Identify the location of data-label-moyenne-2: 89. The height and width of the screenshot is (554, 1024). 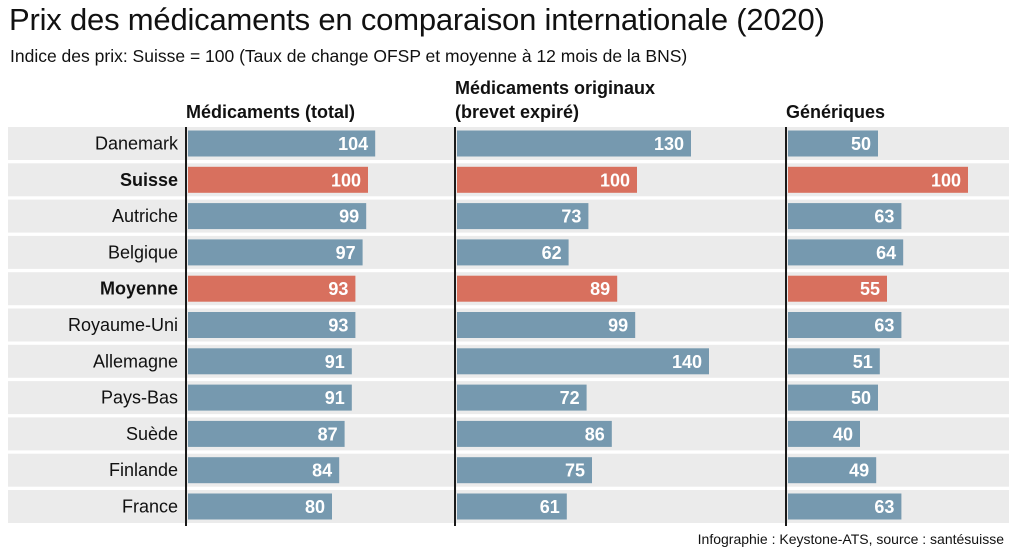
(600, 289).